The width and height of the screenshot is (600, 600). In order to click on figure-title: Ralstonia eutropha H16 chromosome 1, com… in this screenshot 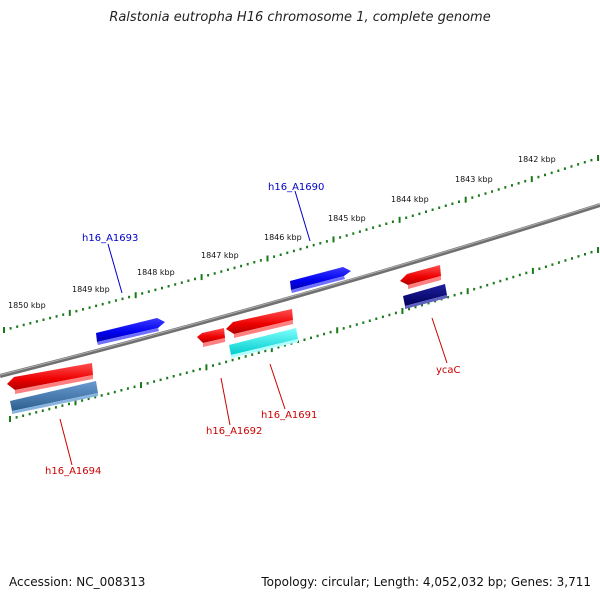, I will do `click(300, 17)`.